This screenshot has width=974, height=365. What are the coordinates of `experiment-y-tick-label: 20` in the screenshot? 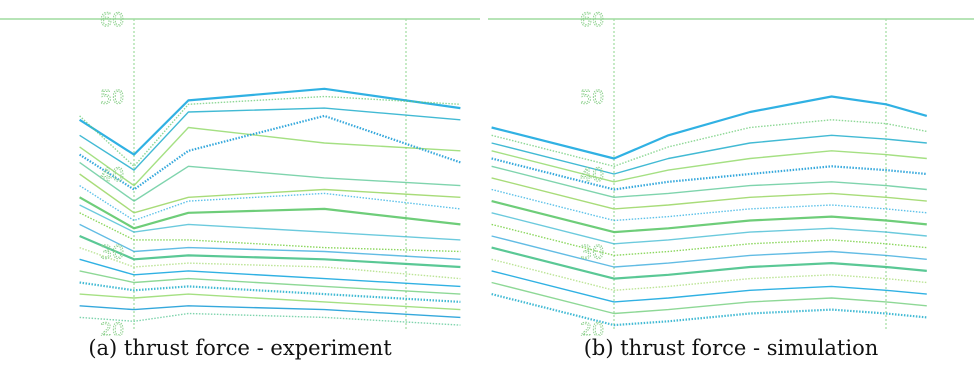 It's located at (112, 327).